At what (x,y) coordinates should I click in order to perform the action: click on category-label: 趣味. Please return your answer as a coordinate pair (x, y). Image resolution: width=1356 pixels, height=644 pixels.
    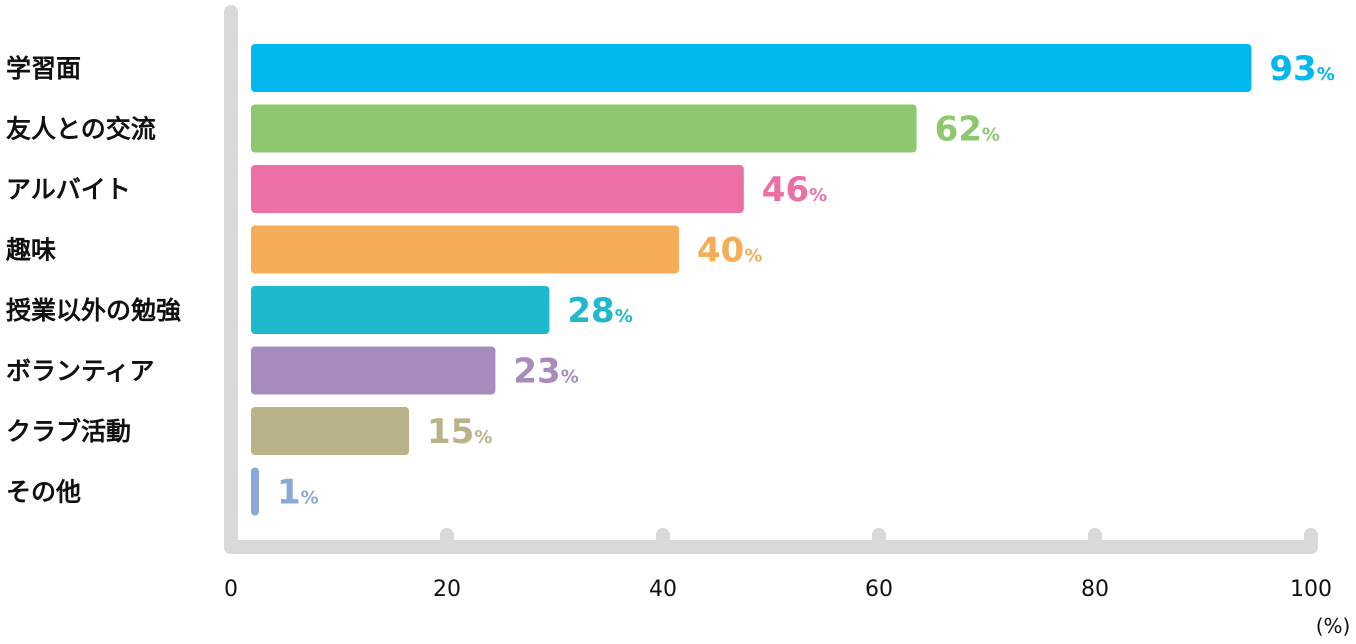
    Looking at the image, I should click on (30, 250).